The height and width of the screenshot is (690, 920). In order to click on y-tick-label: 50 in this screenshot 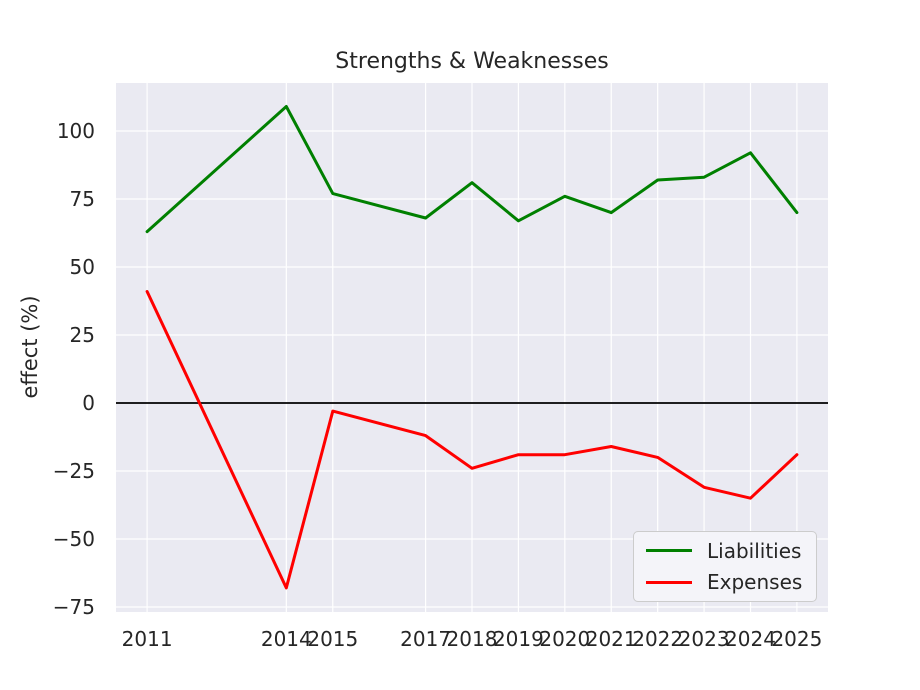, I will do `click(82, 267)`.